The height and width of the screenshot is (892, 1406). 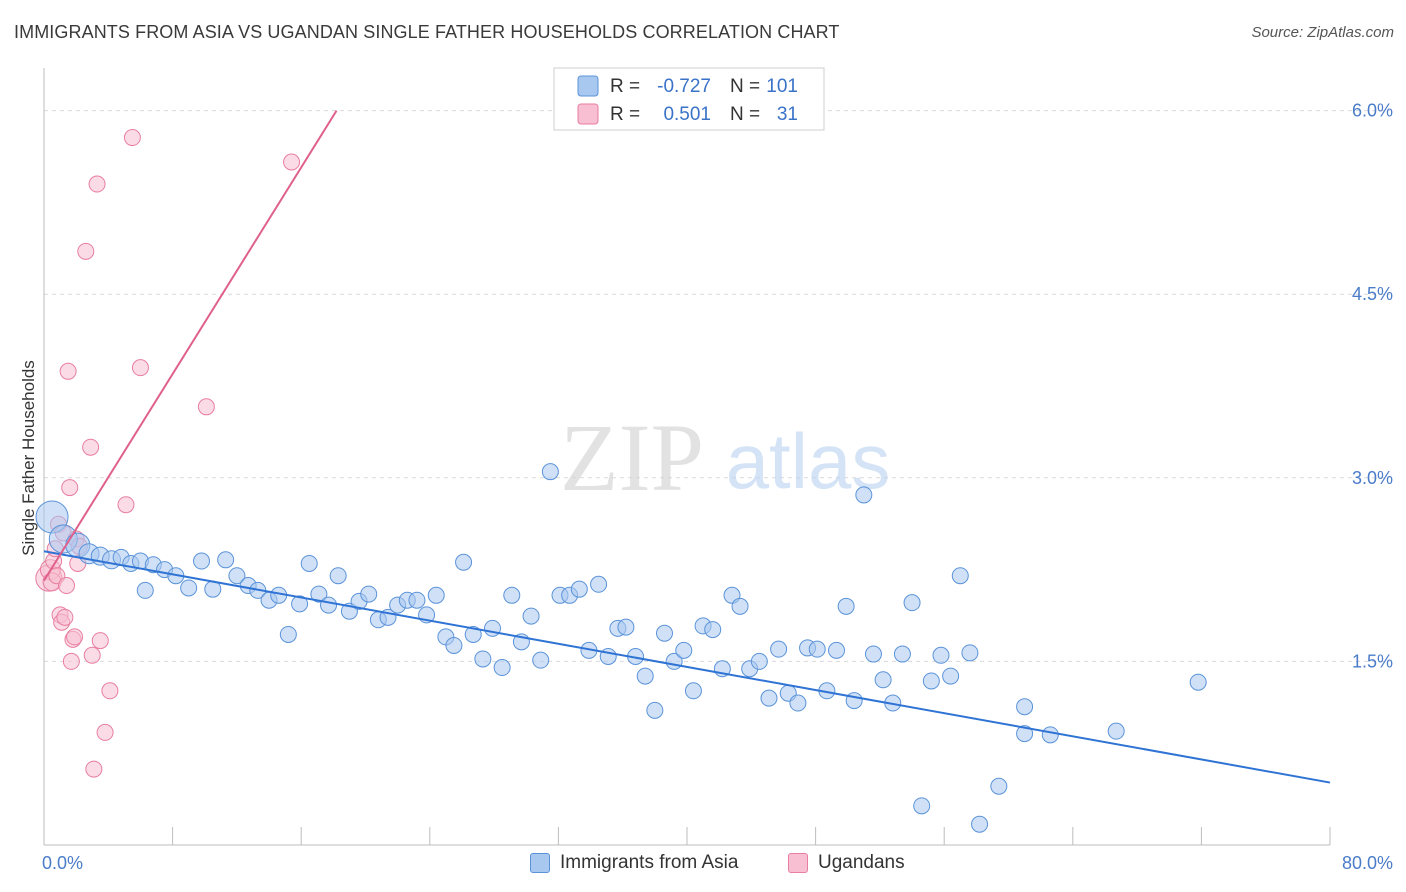 I want to click on y-tick-label-0: 1.5%, so click(x=1372, y=661).